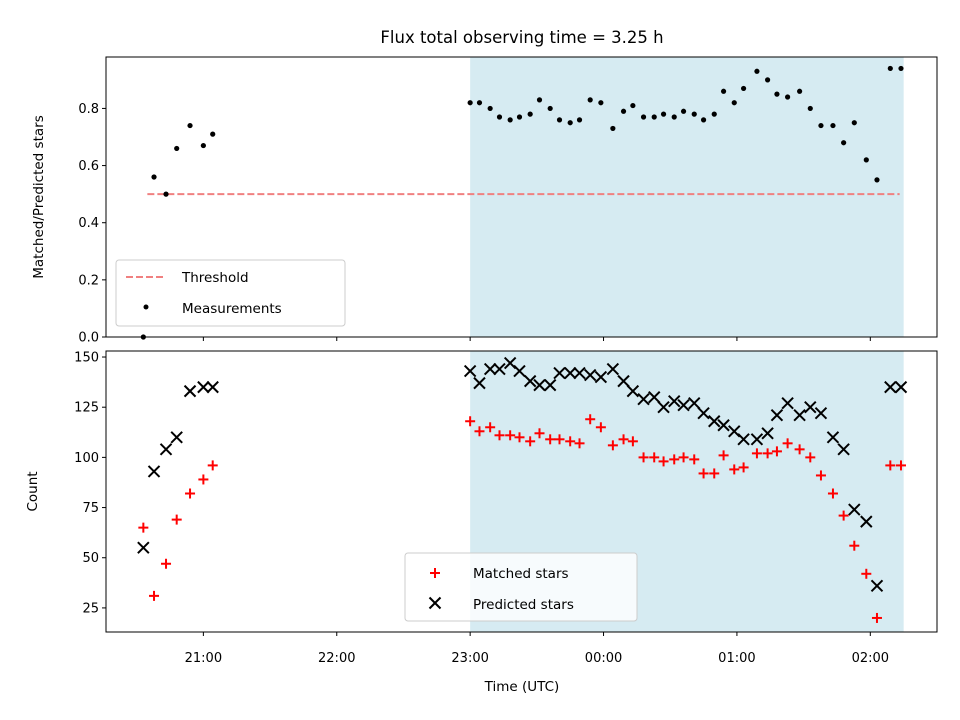 This screenshot has width=960, height=720. What do you see at coordinates (736, 658) in the screenshot?
I see `x-tick-label: 01:00` at bounding box center [736, 658].